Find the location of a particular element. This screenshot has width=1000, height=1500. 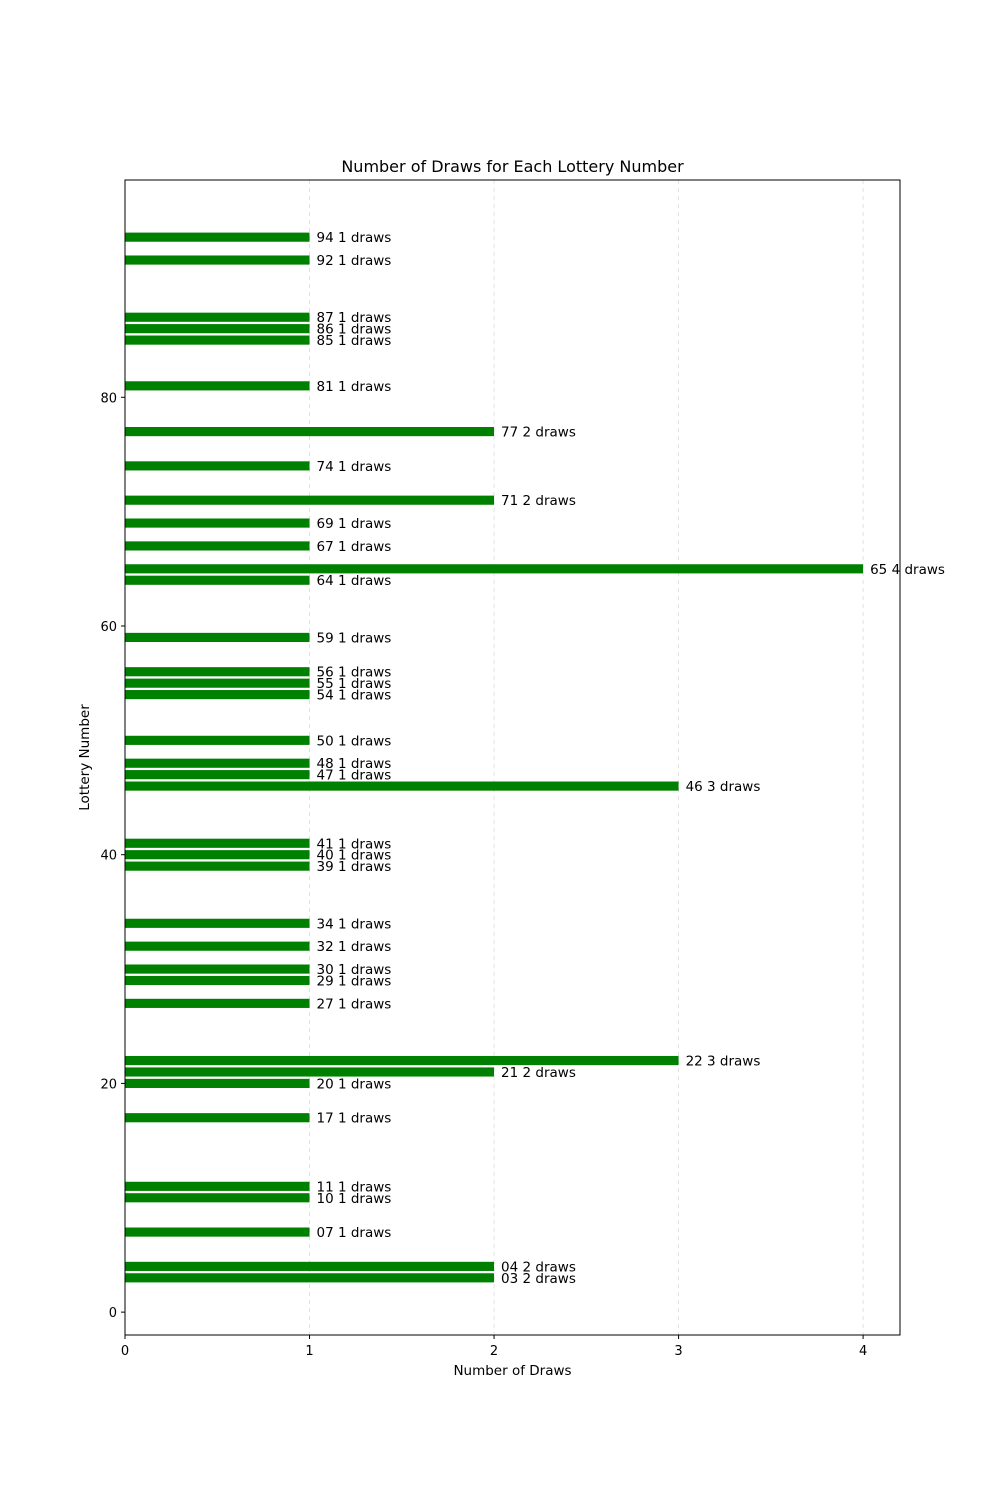

x-tick-label: 0 is located at coordinates (125, 1351).